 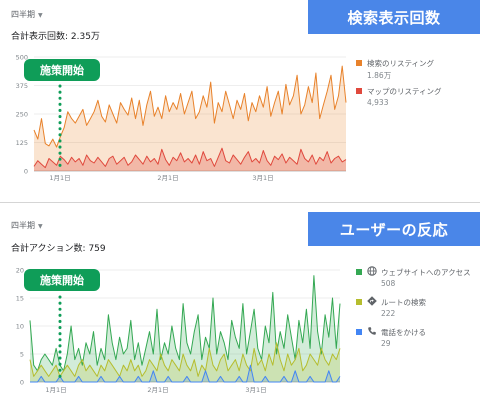 What do you see at coordinates (394, 229) in the screenshot?
I see `panel-banner: ユーザーの反応` at bounding box center [394, 229].